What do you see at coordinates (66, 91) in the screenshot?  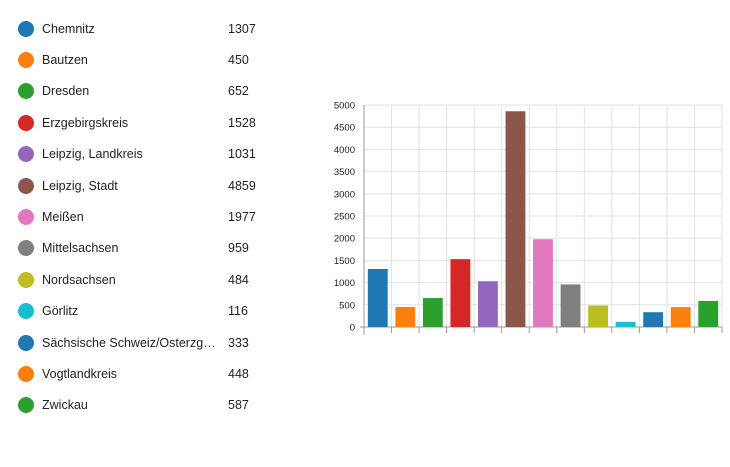 I see `legend-label: Dresden` at bounding box center [66, 91].